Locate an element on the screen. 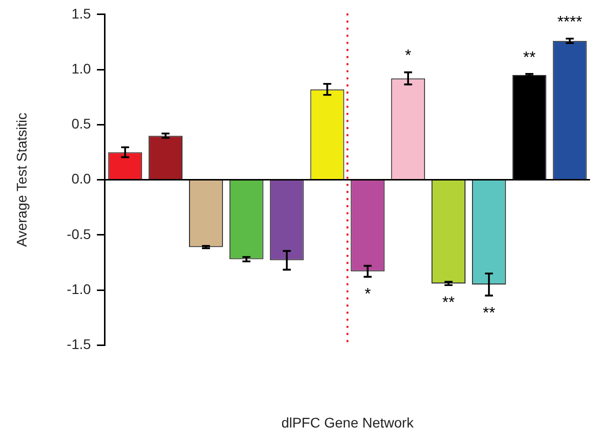  y-axis-title: Average Test Statsitic is located at coordinates (21, 179).